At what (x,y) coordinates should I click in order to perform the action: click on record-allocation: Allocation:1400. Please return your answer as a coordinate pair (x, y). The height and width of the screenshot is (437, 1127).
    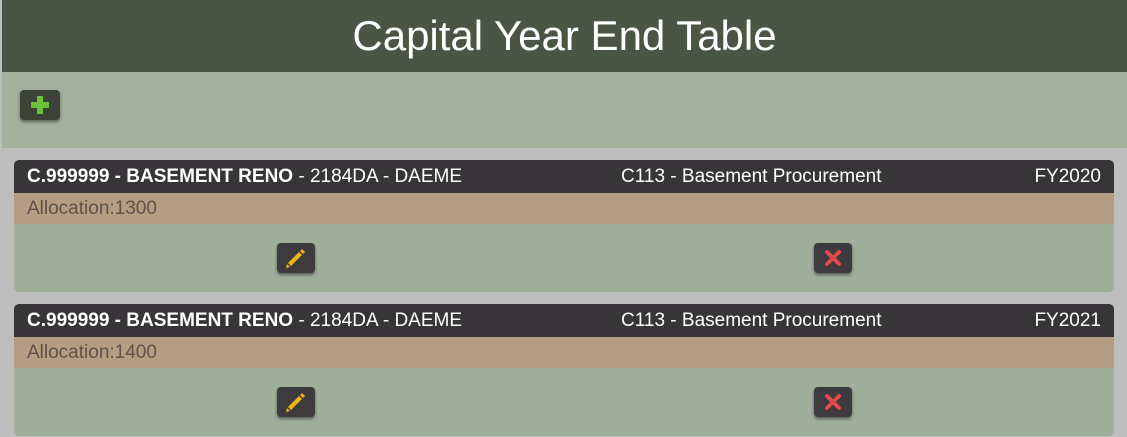
    Looking at the image, I should click on (564, 352).